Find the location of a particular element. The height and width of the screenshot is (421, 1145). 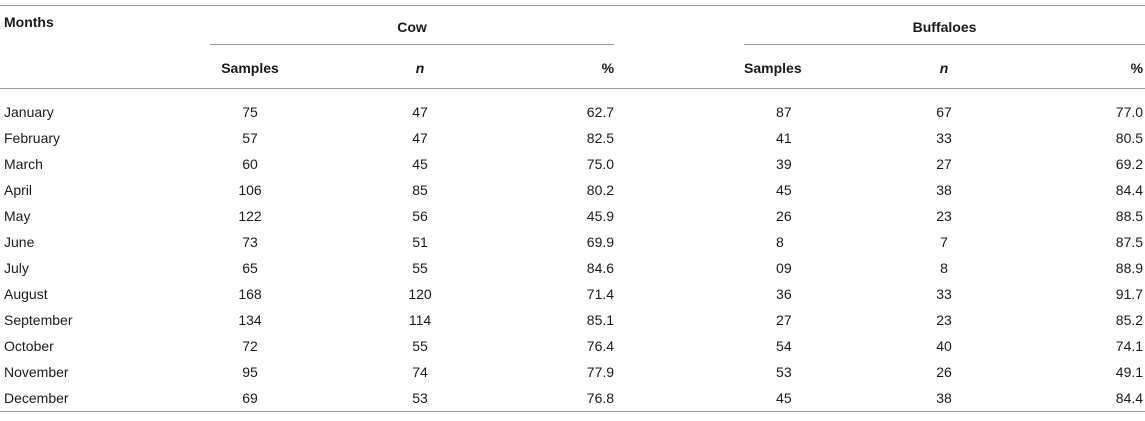

cow-pct-cell: 62.7 is located at coordinates (600, 112).